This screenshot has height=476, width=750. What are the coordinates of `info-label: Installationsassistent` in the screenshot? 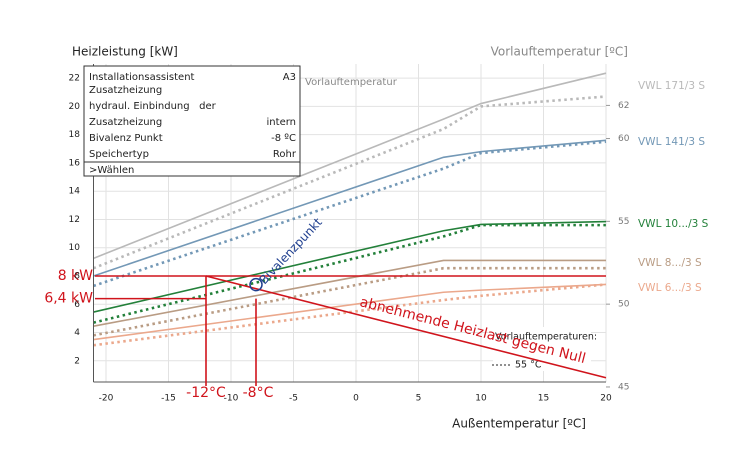 It's located at (142, 77).